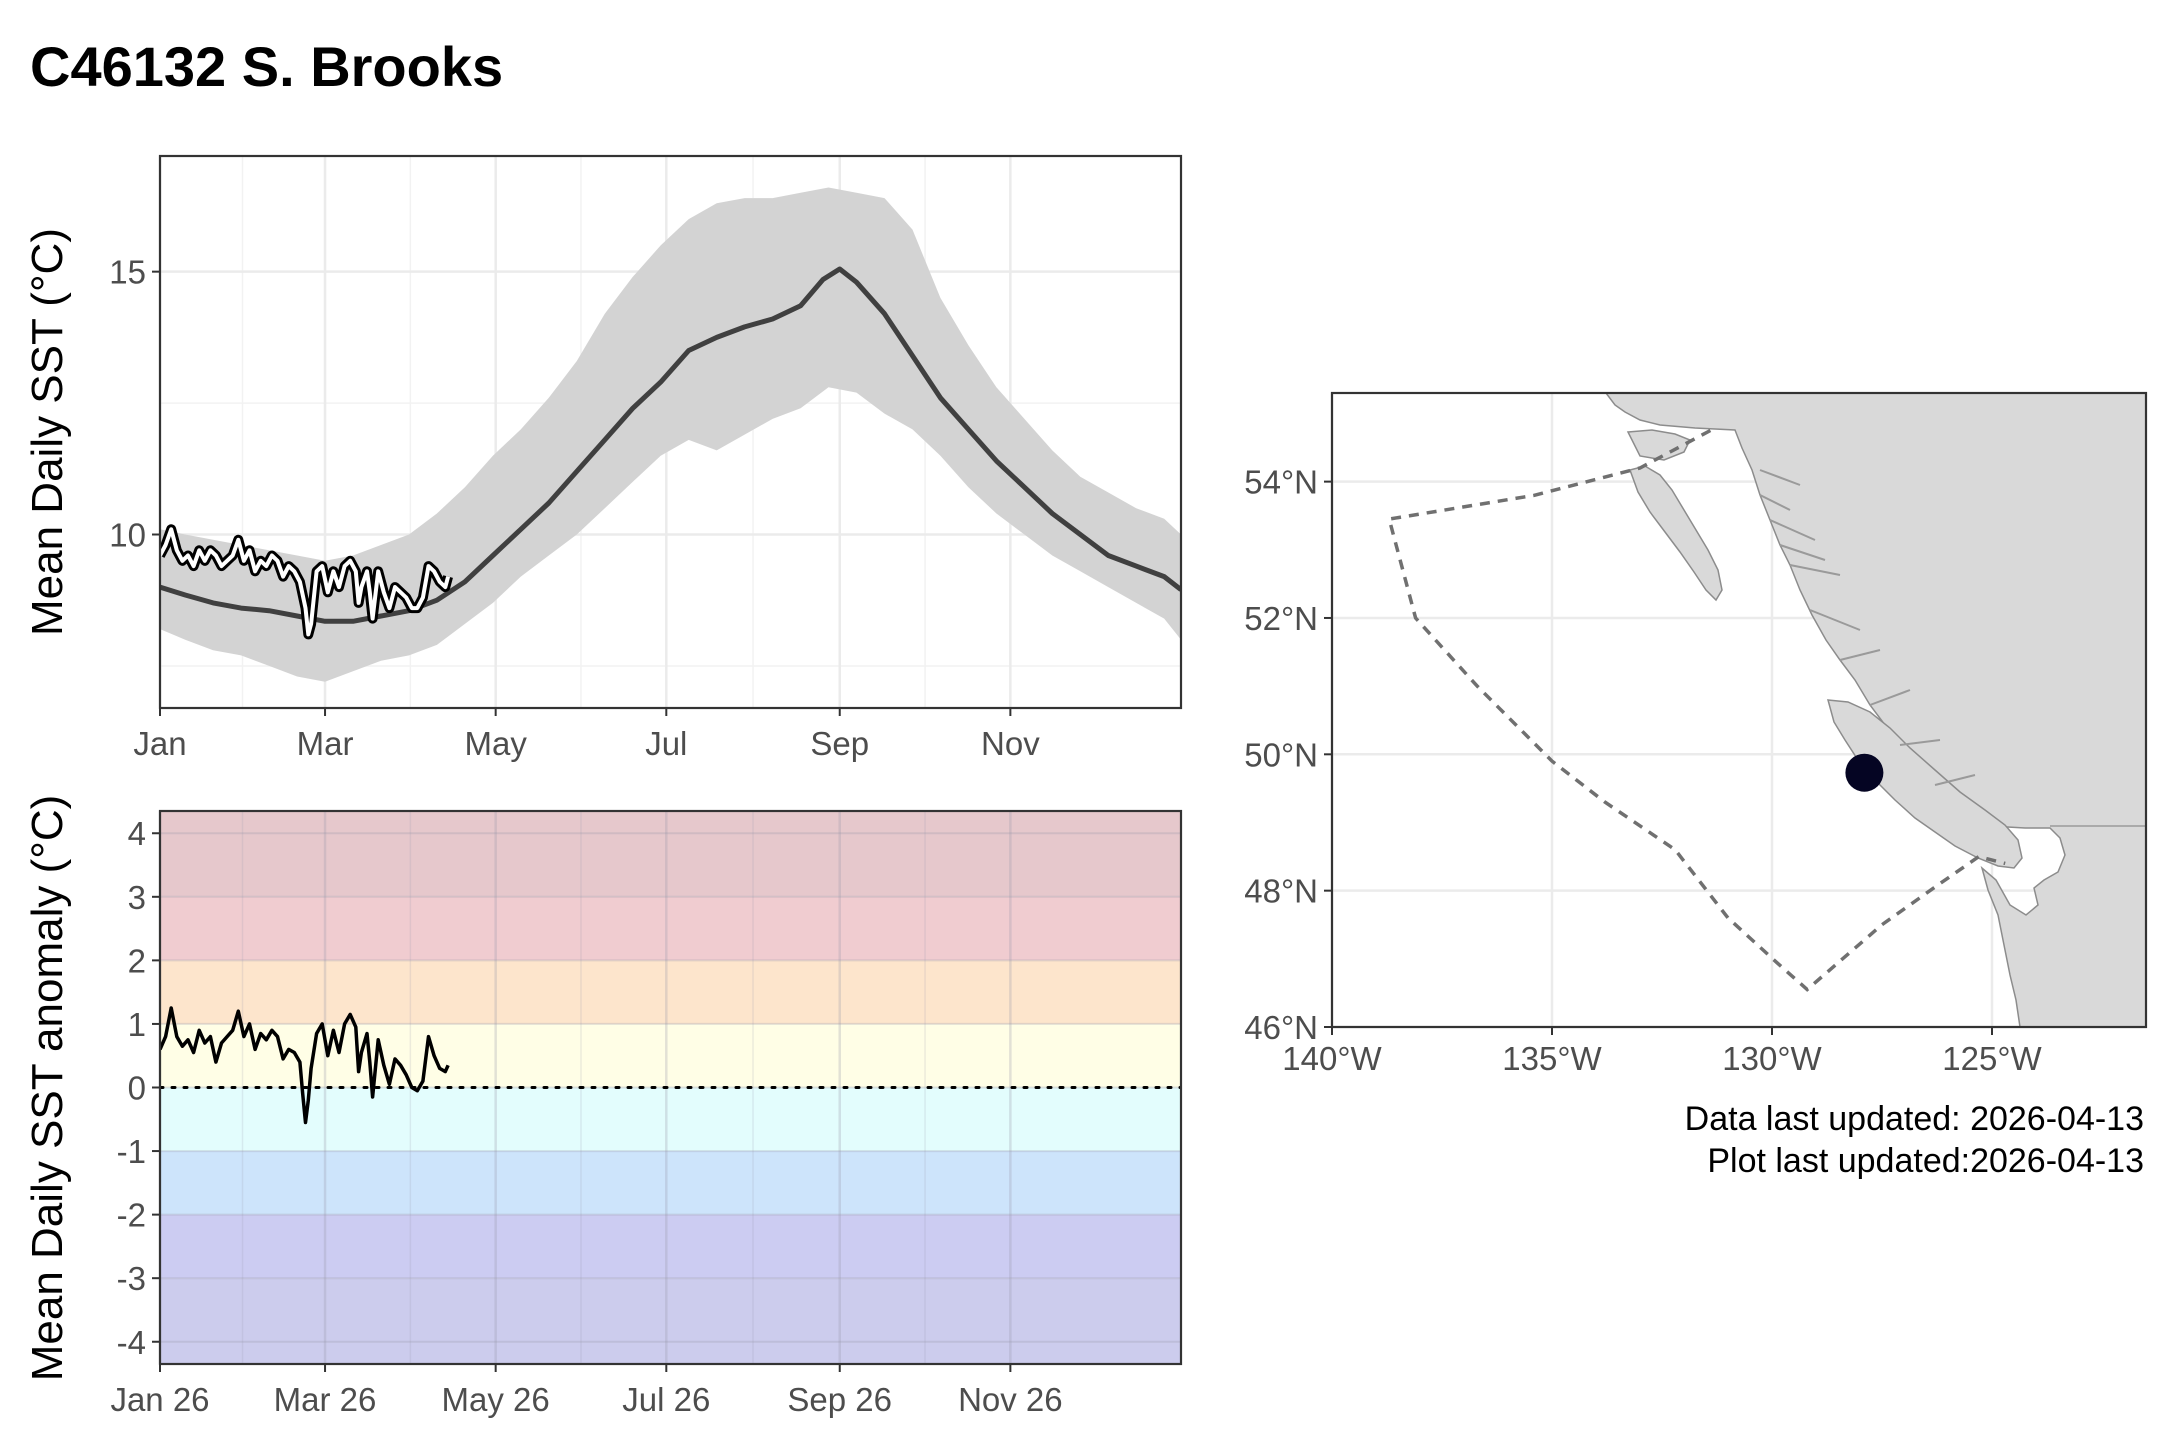  I want to click on y-tick-label: 48°N, so click(1281, 891).